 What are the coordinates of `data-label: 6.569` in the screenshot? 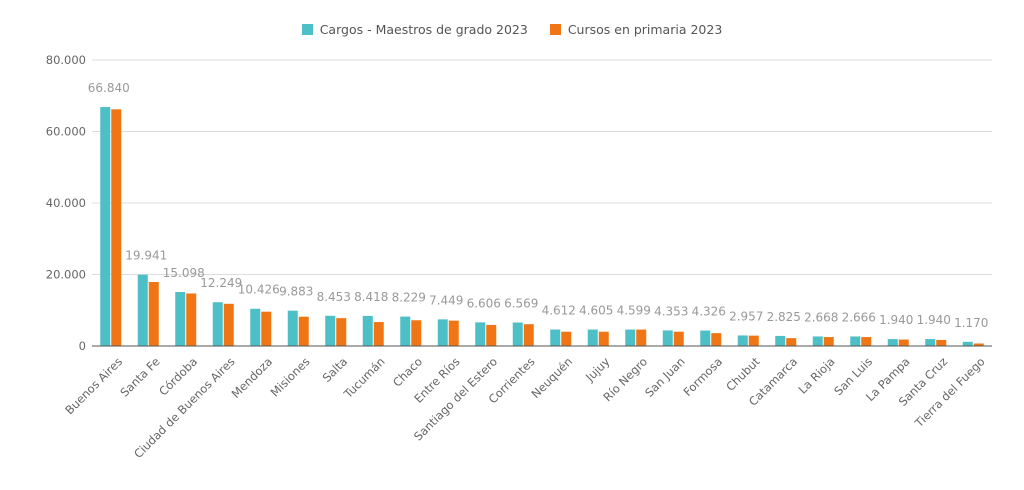 It's located at (521, 304).